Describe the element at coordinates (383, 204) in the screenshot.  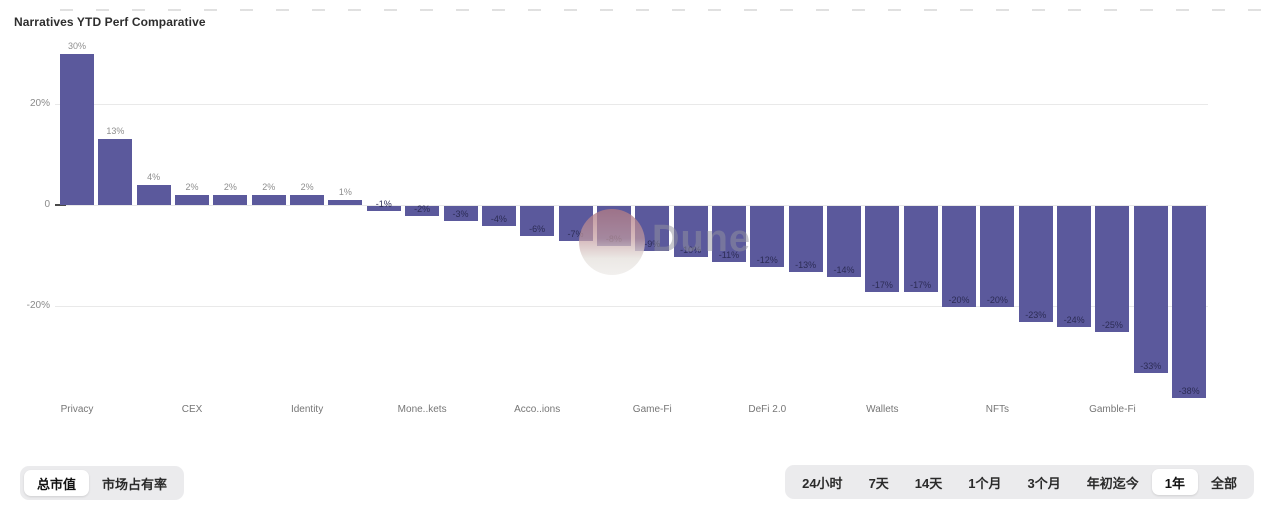
I see `bar-value-label: -1%` at that location.